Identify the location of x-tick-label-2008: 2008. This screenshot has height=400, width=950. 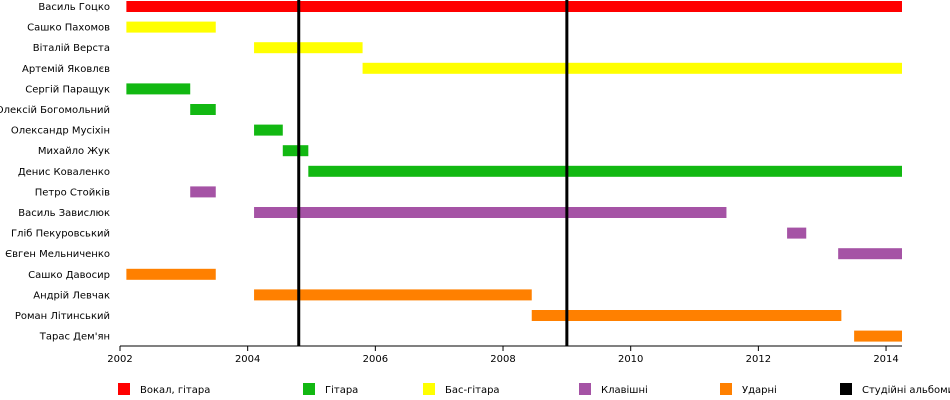
(502, 359).